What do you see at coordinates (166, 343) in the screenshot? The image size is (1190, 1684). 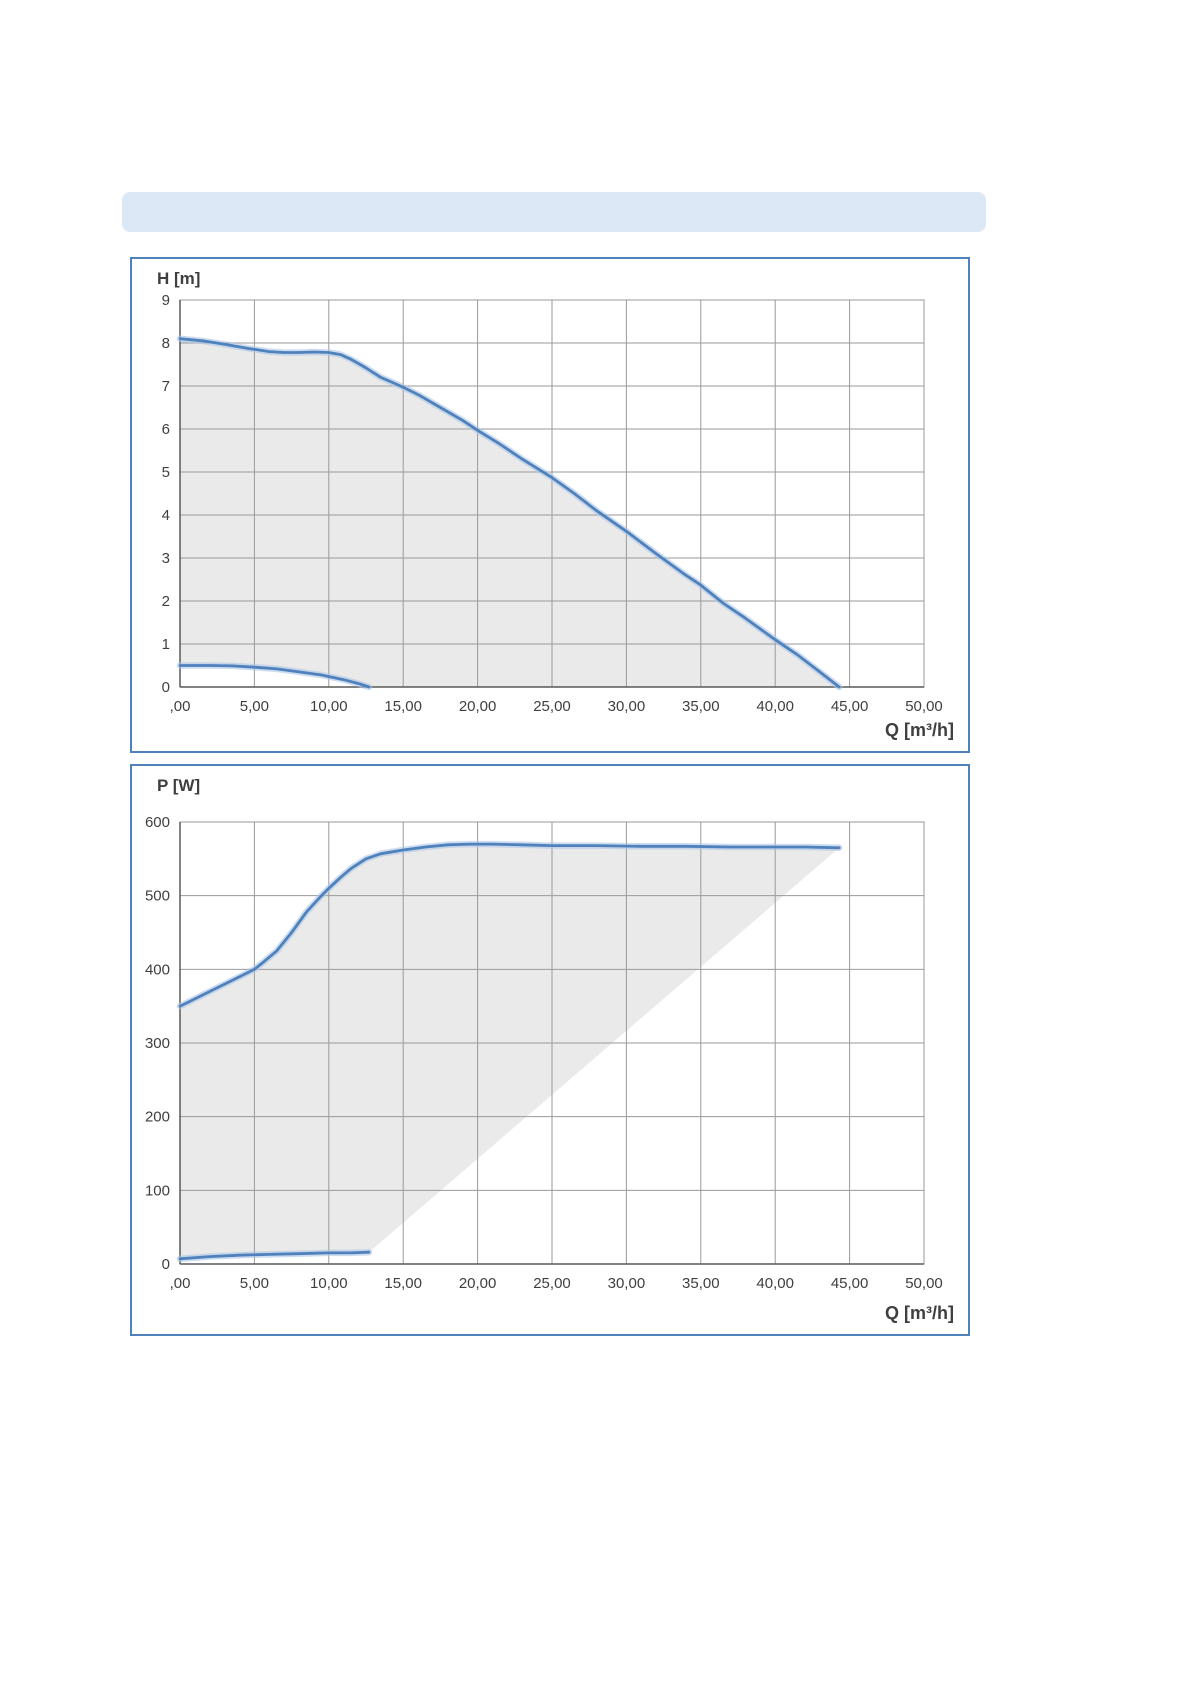 I see `svg-text: 8` at bounding box center [166, 343].